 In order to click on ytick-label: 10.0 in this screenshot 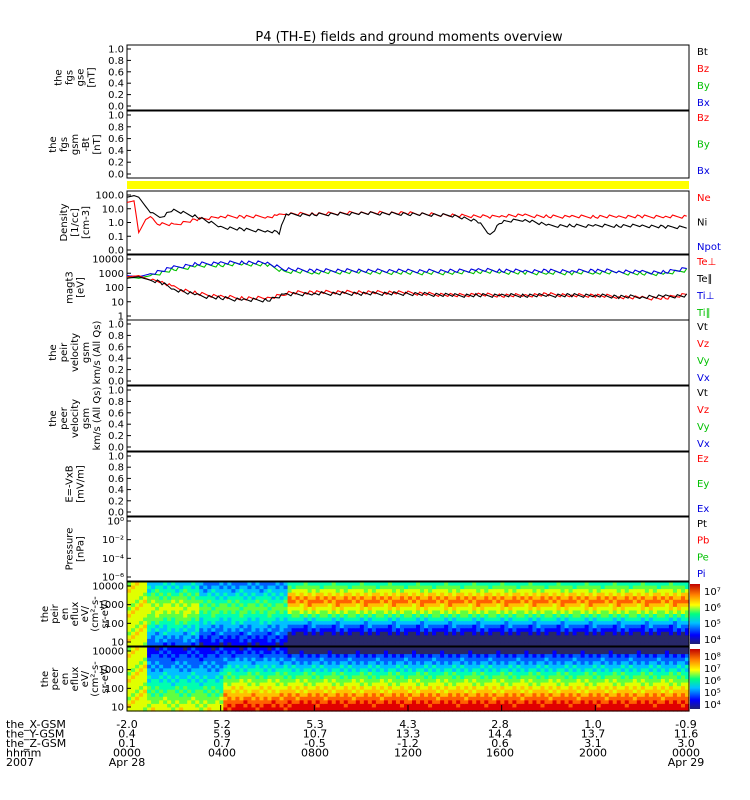, I will do `click(113, 209)`.